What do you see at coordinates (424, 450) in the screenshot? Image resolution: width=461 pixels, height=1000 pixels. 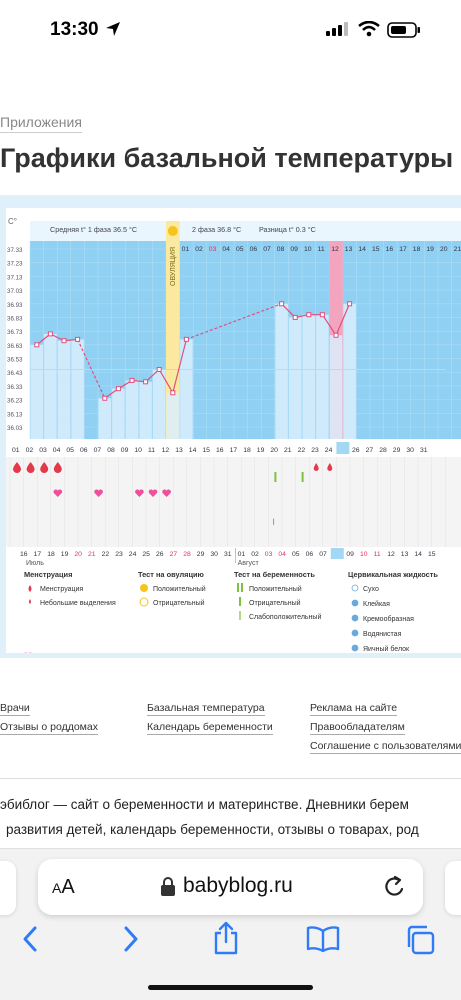 I see `cycle-day-label: 31` at bounding box center [424, 450].